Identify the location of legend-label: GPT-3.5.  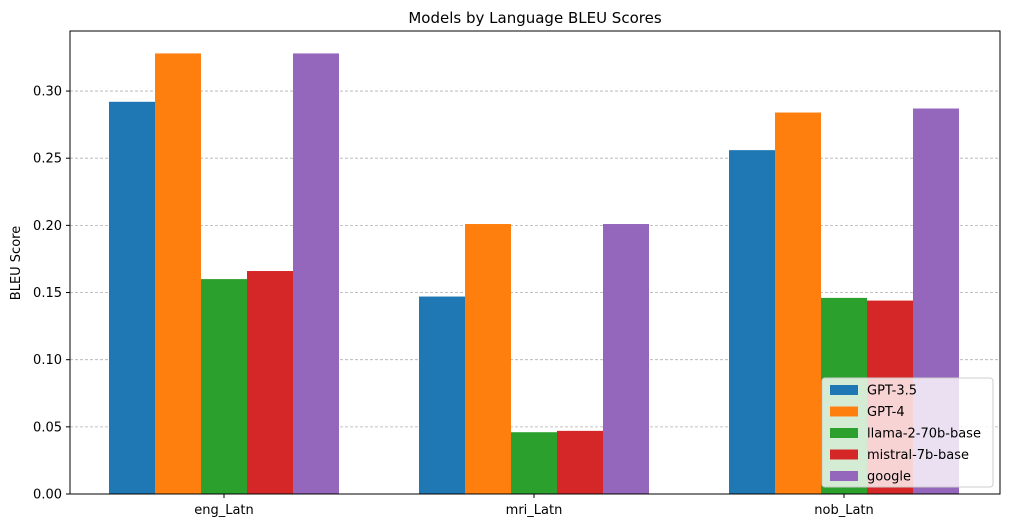
(892, 391).